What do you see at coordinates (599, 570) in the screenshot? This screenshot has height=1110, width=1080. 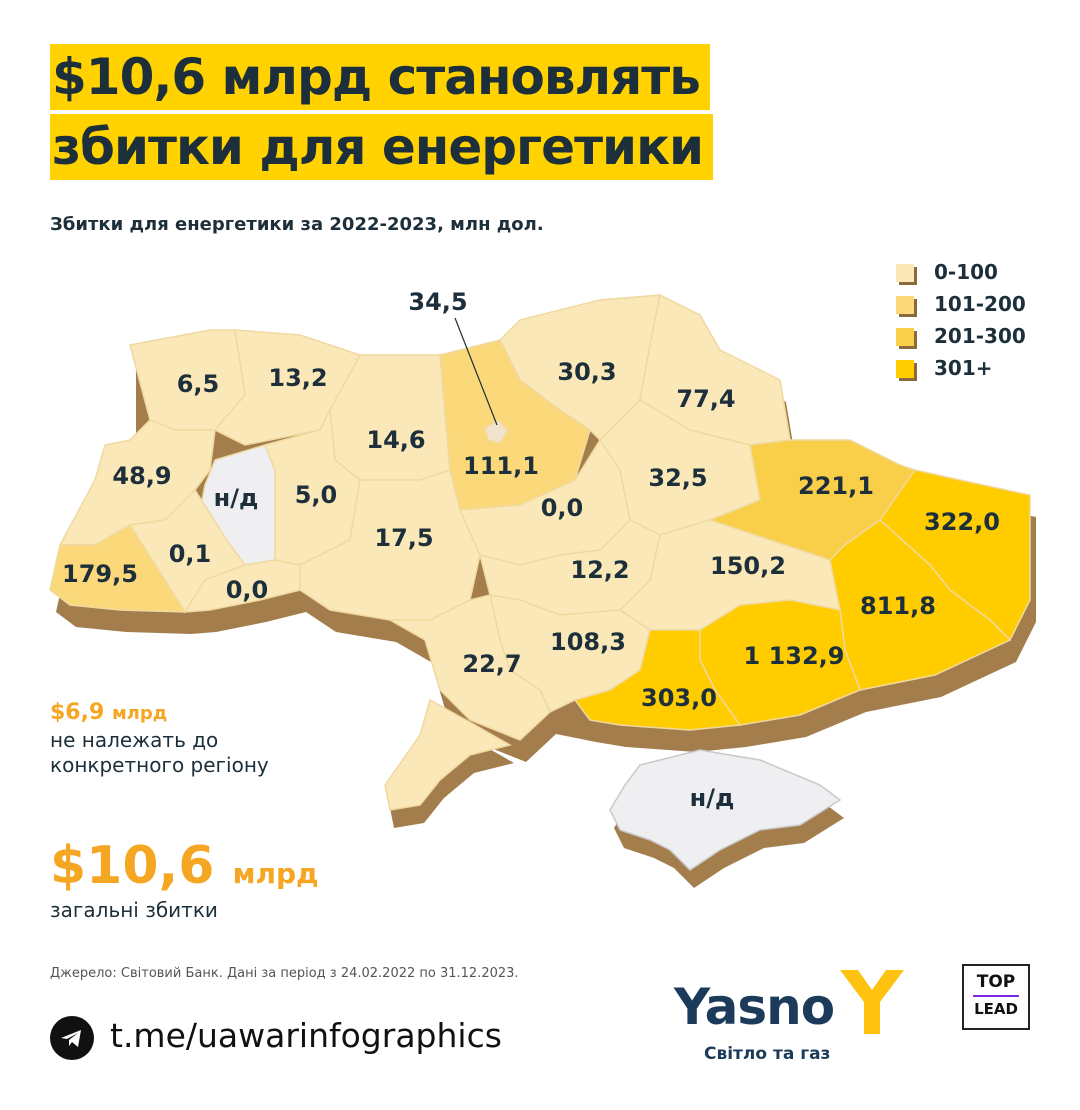 I see `value-kirovohrad: 12,2` at bounding box center [599, 570].